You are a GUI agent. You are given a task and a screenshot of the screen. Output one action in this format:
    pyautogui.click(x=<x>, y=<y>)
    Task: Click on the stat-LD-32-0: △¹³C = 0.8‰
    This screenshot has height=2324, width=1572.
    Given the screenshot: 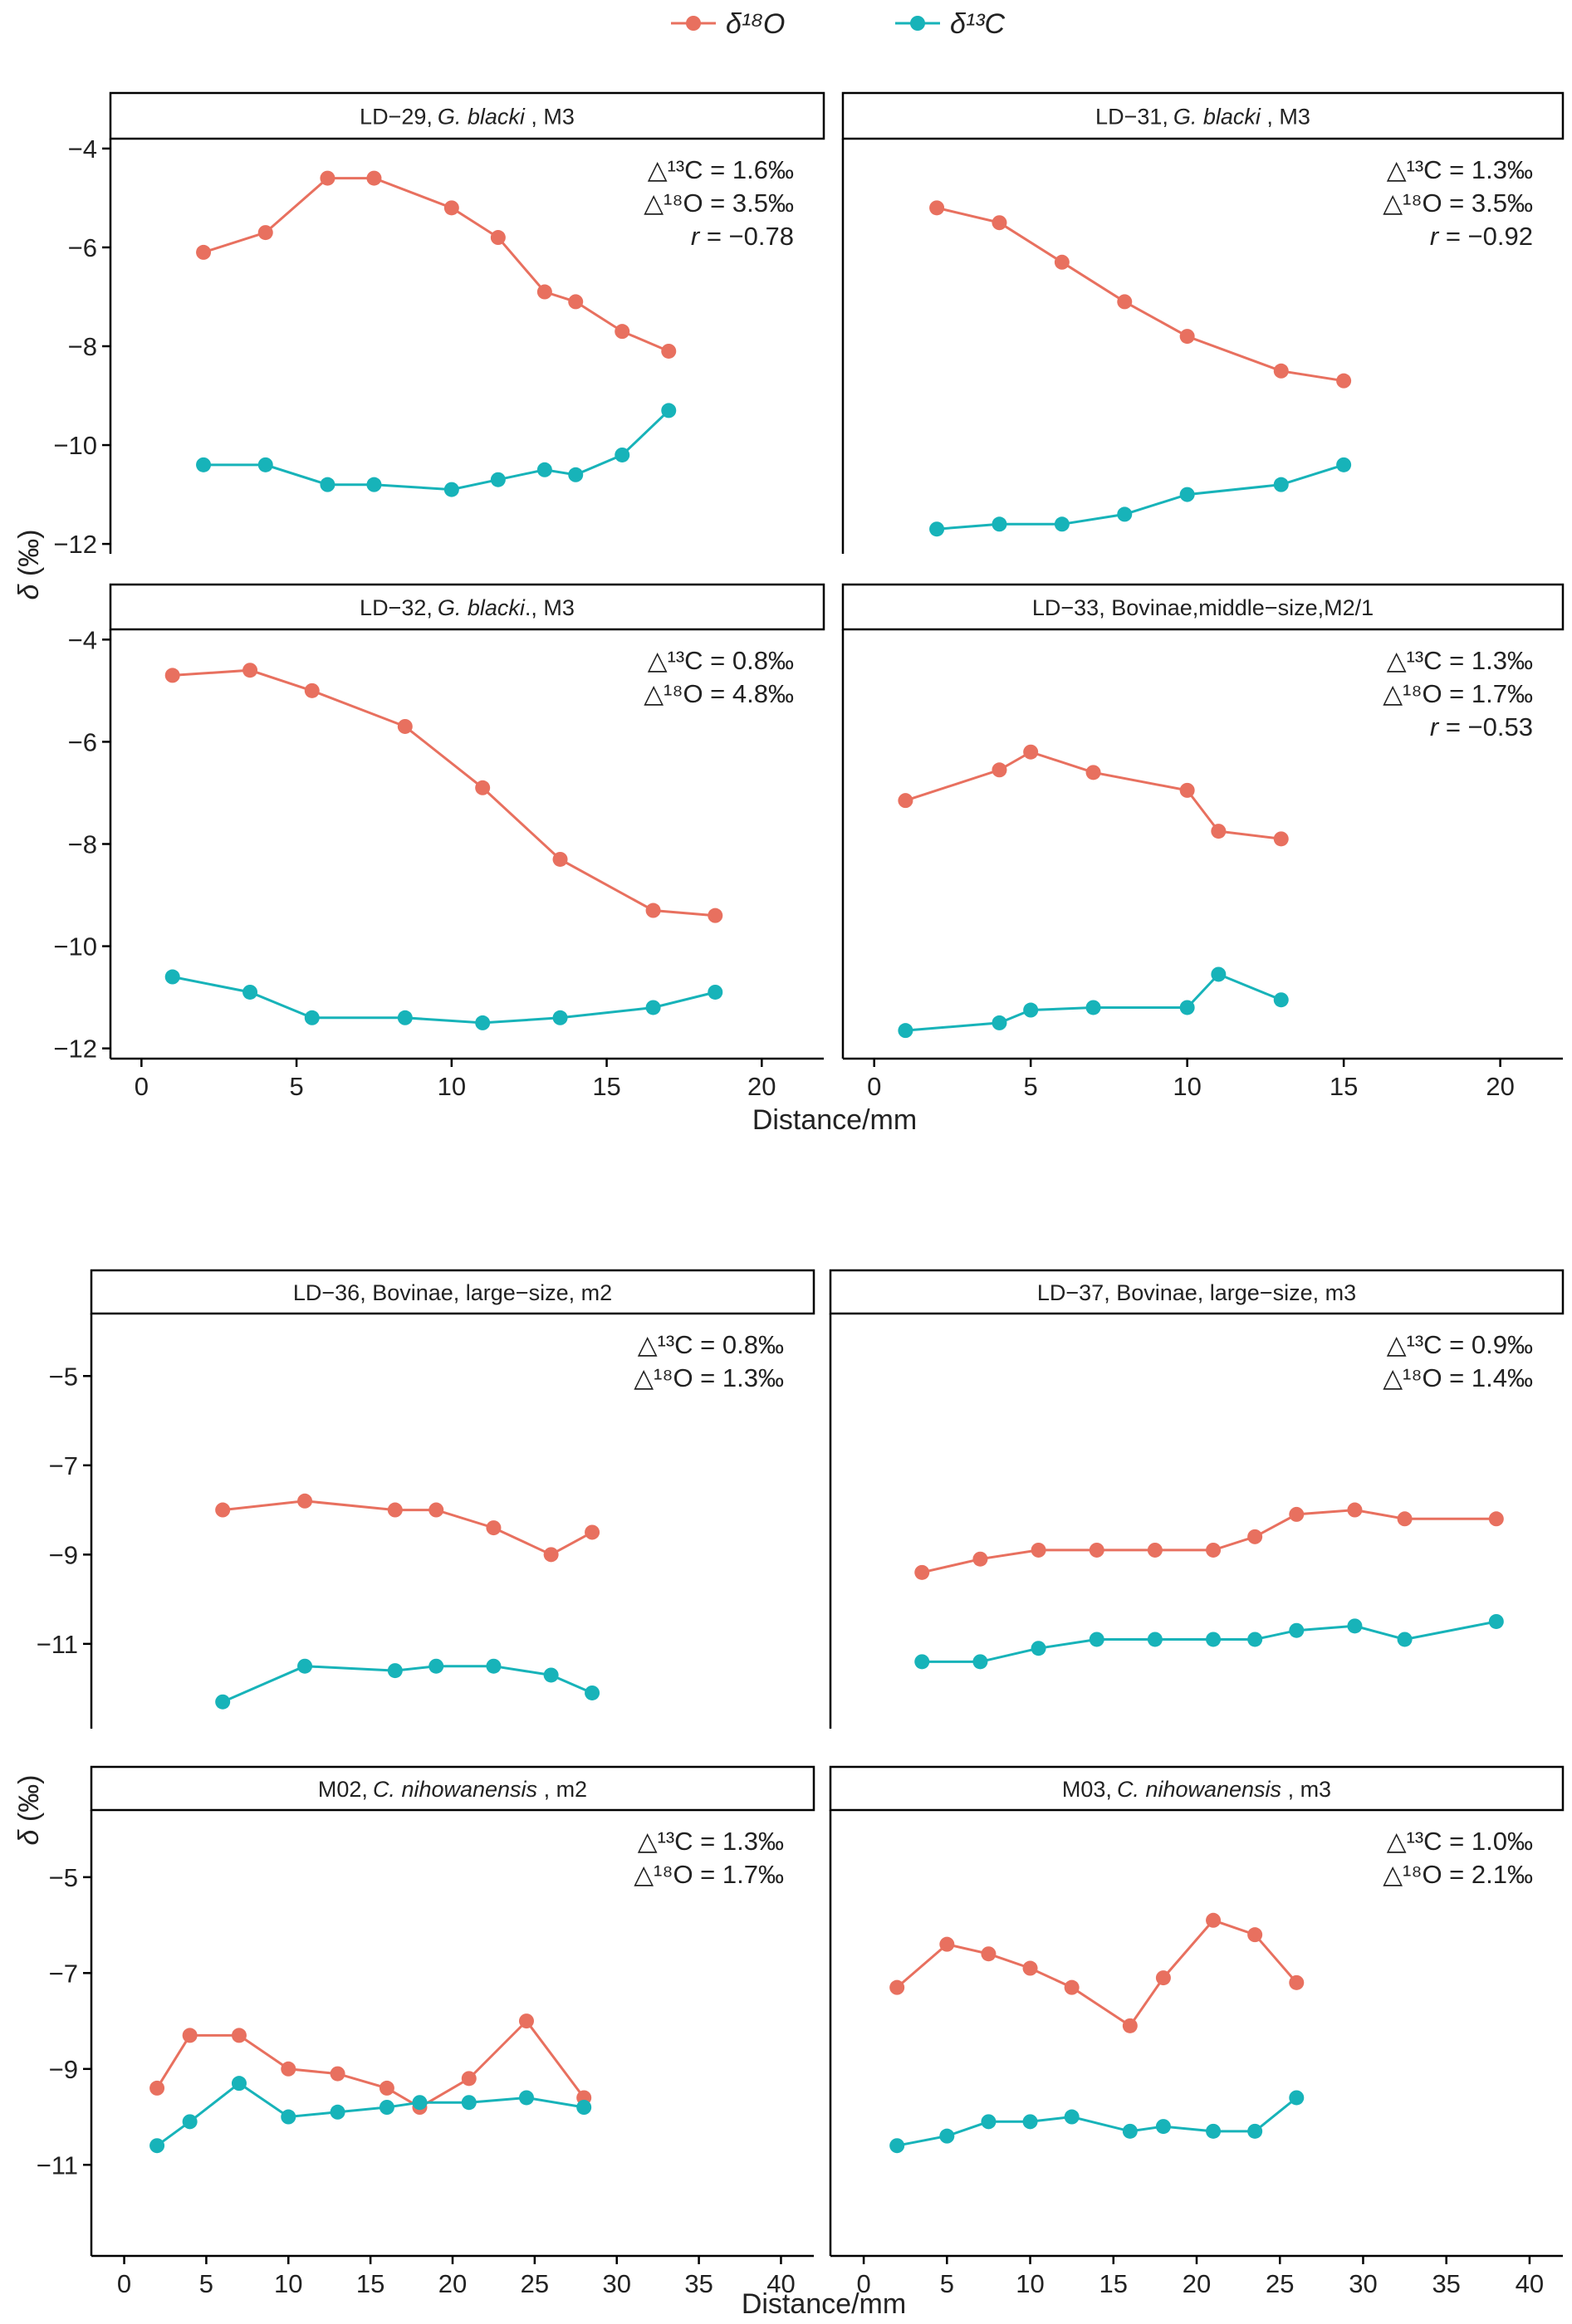 What is the action you would take?
    pyautogui.click(x=721, y=660)
    